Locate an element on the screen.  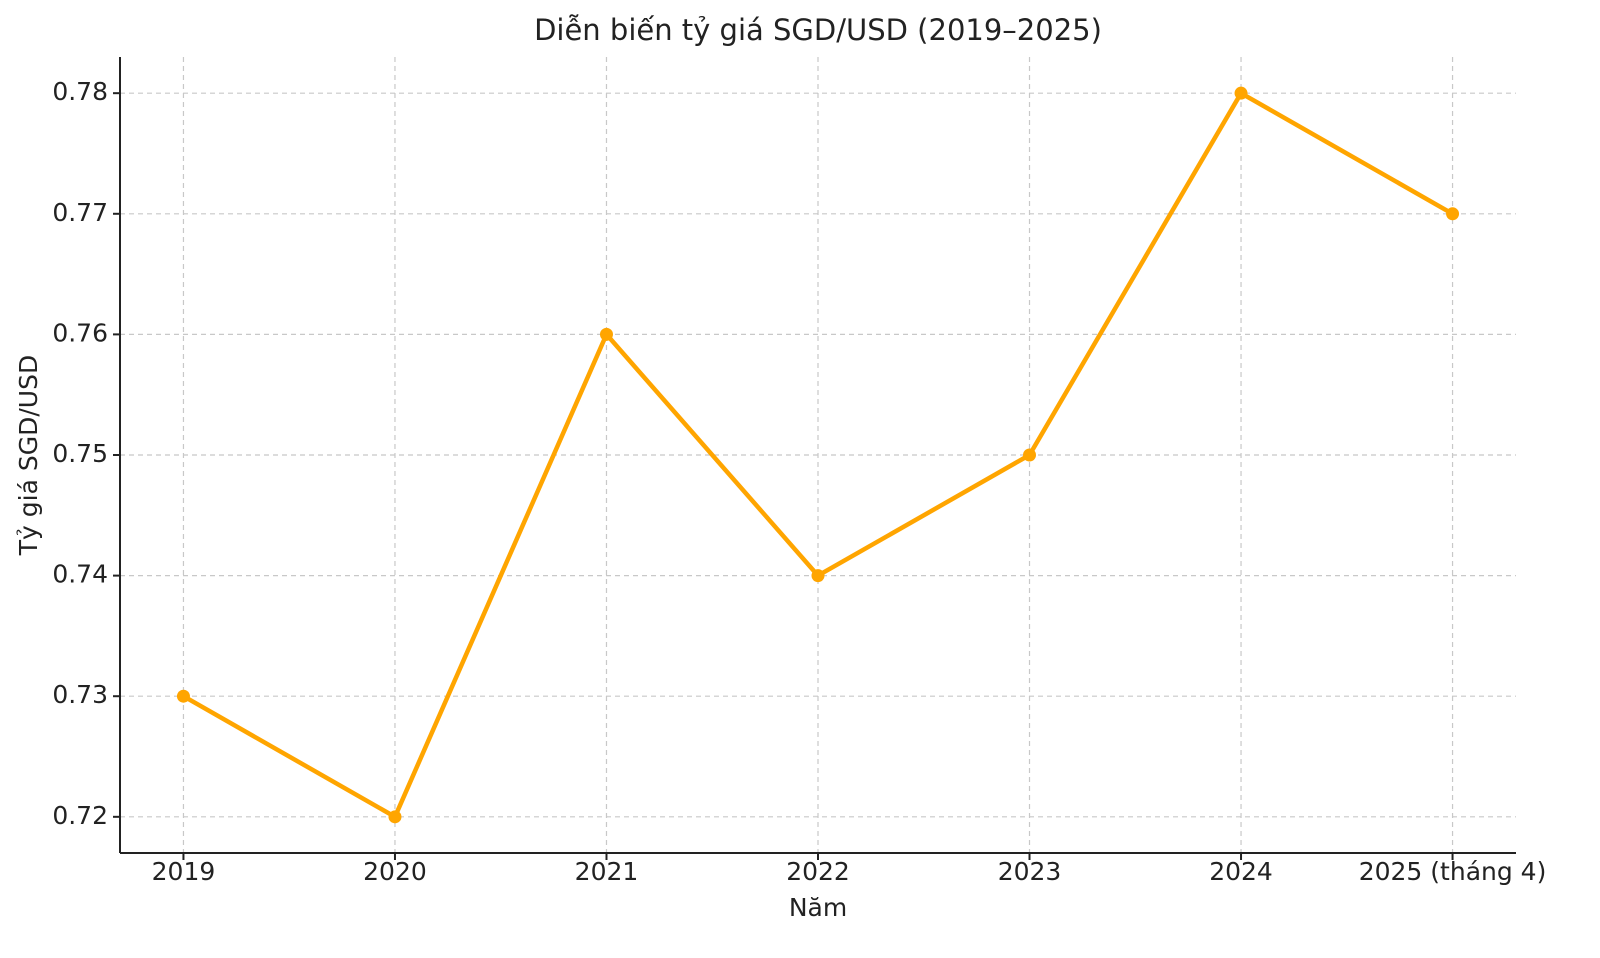
x-tick-label: 2019 is located at coordinates (184, 871).